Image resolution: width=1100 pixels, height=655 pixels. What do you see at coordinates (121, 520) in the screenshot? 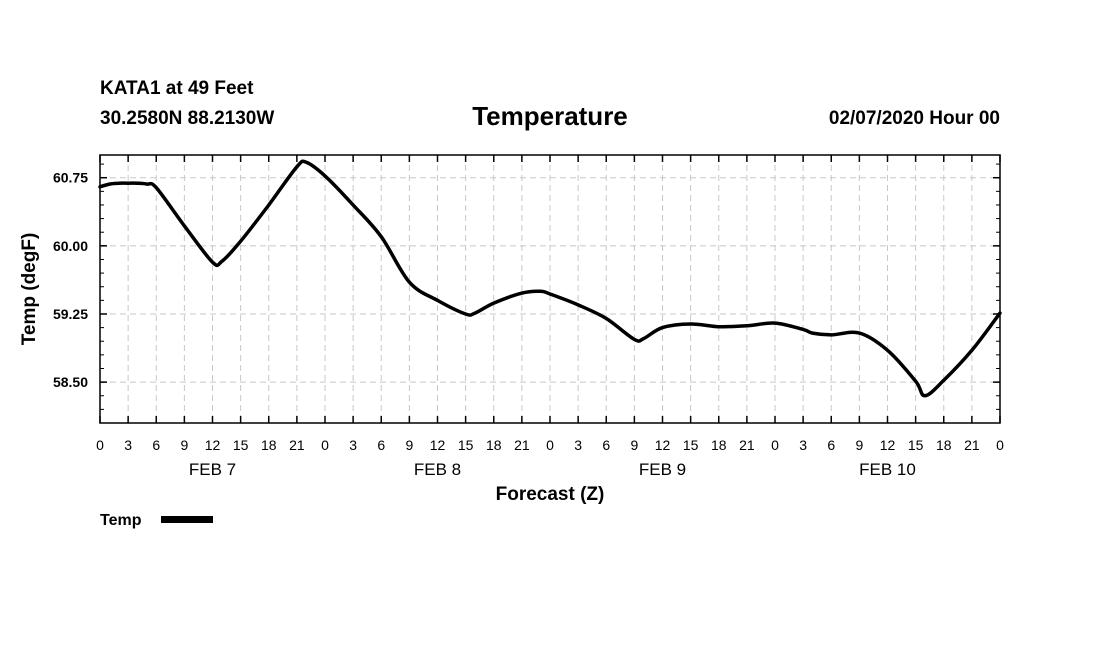
I see `legend-label: Temp` at bounding box center [121, 520].